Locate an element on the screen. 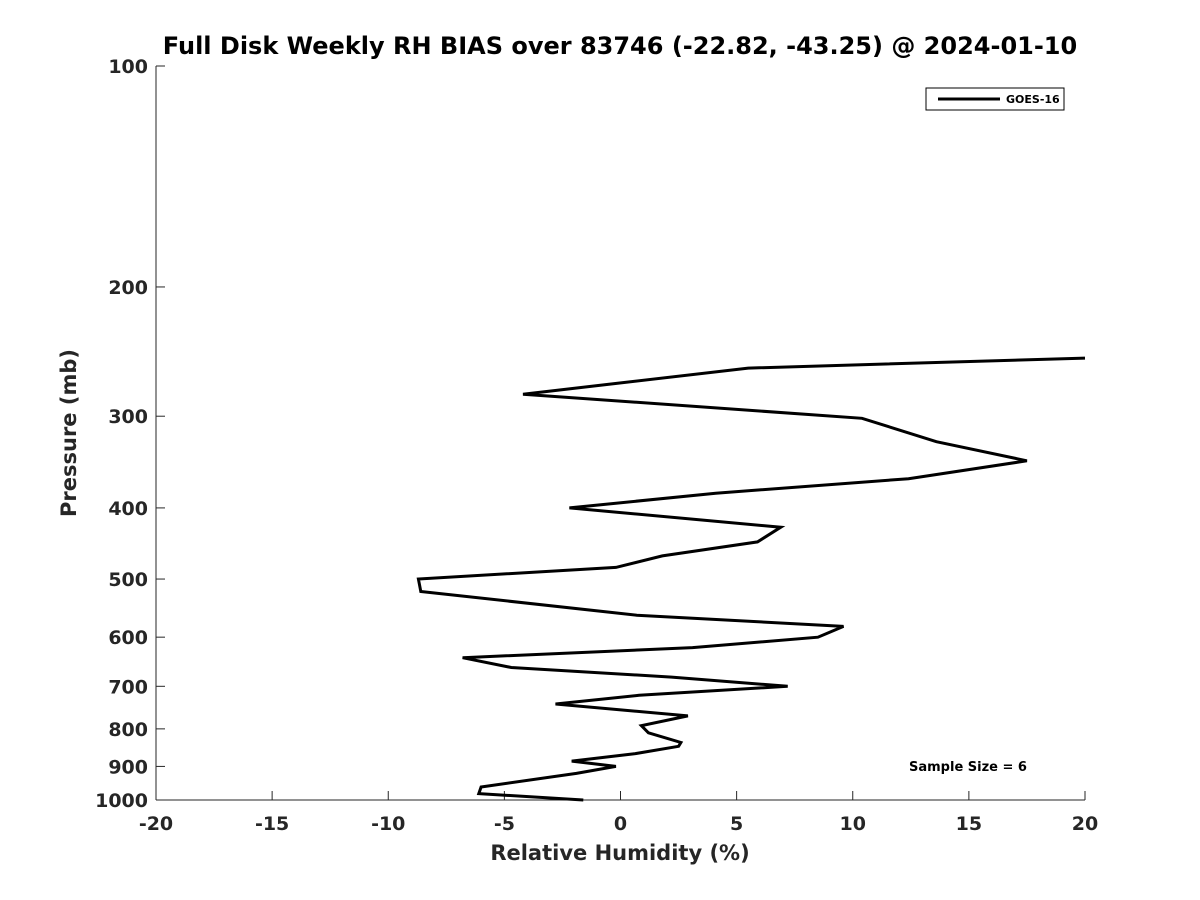  legend: GOES-16 is located at coordinates (995, 99).